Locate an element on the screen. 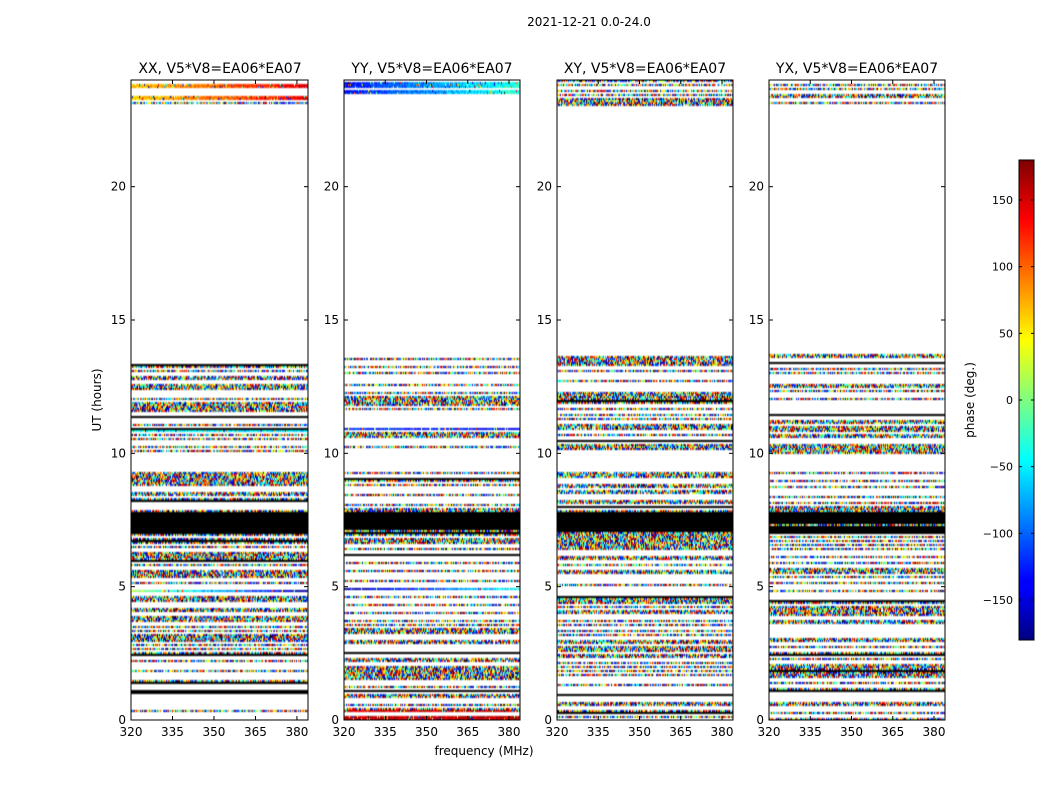 This screenshot has width=1050, height=800. xticks-yx: 320 335 350 365 380 is located at coordinates (852, 409).